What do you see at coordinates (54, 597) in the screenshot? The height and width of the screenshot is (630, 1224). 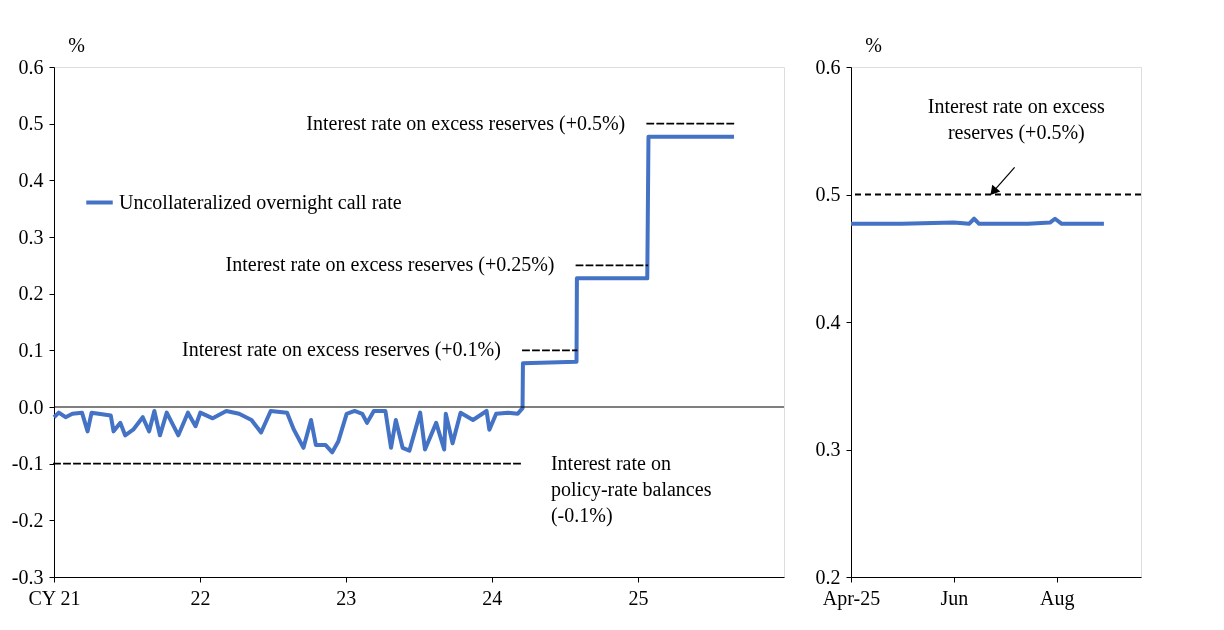 I see `x-tick-label: CY 21` at bounding box center [54, 597].